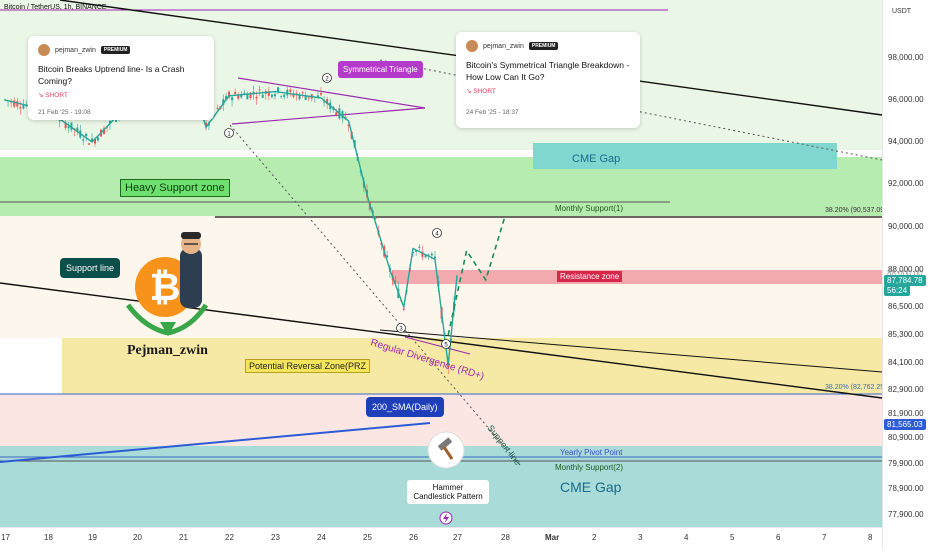 Image resolution: width=932 pixels, height=555 pixels. I want to click on x-tick-label: 2, so click(594, 537).